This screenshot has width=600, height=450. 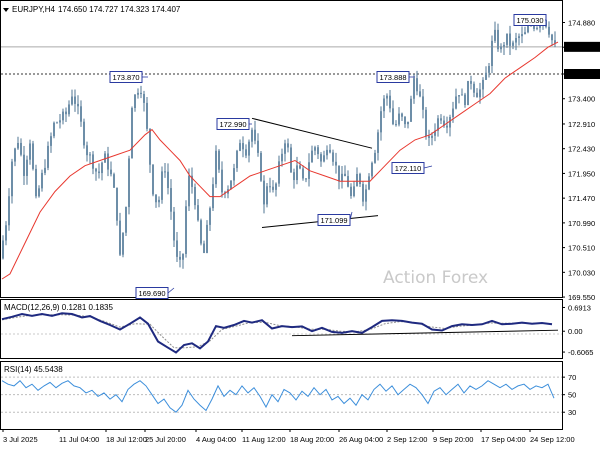 I want to click on y-tick-label: 170.990, so click(x=581, y=223).